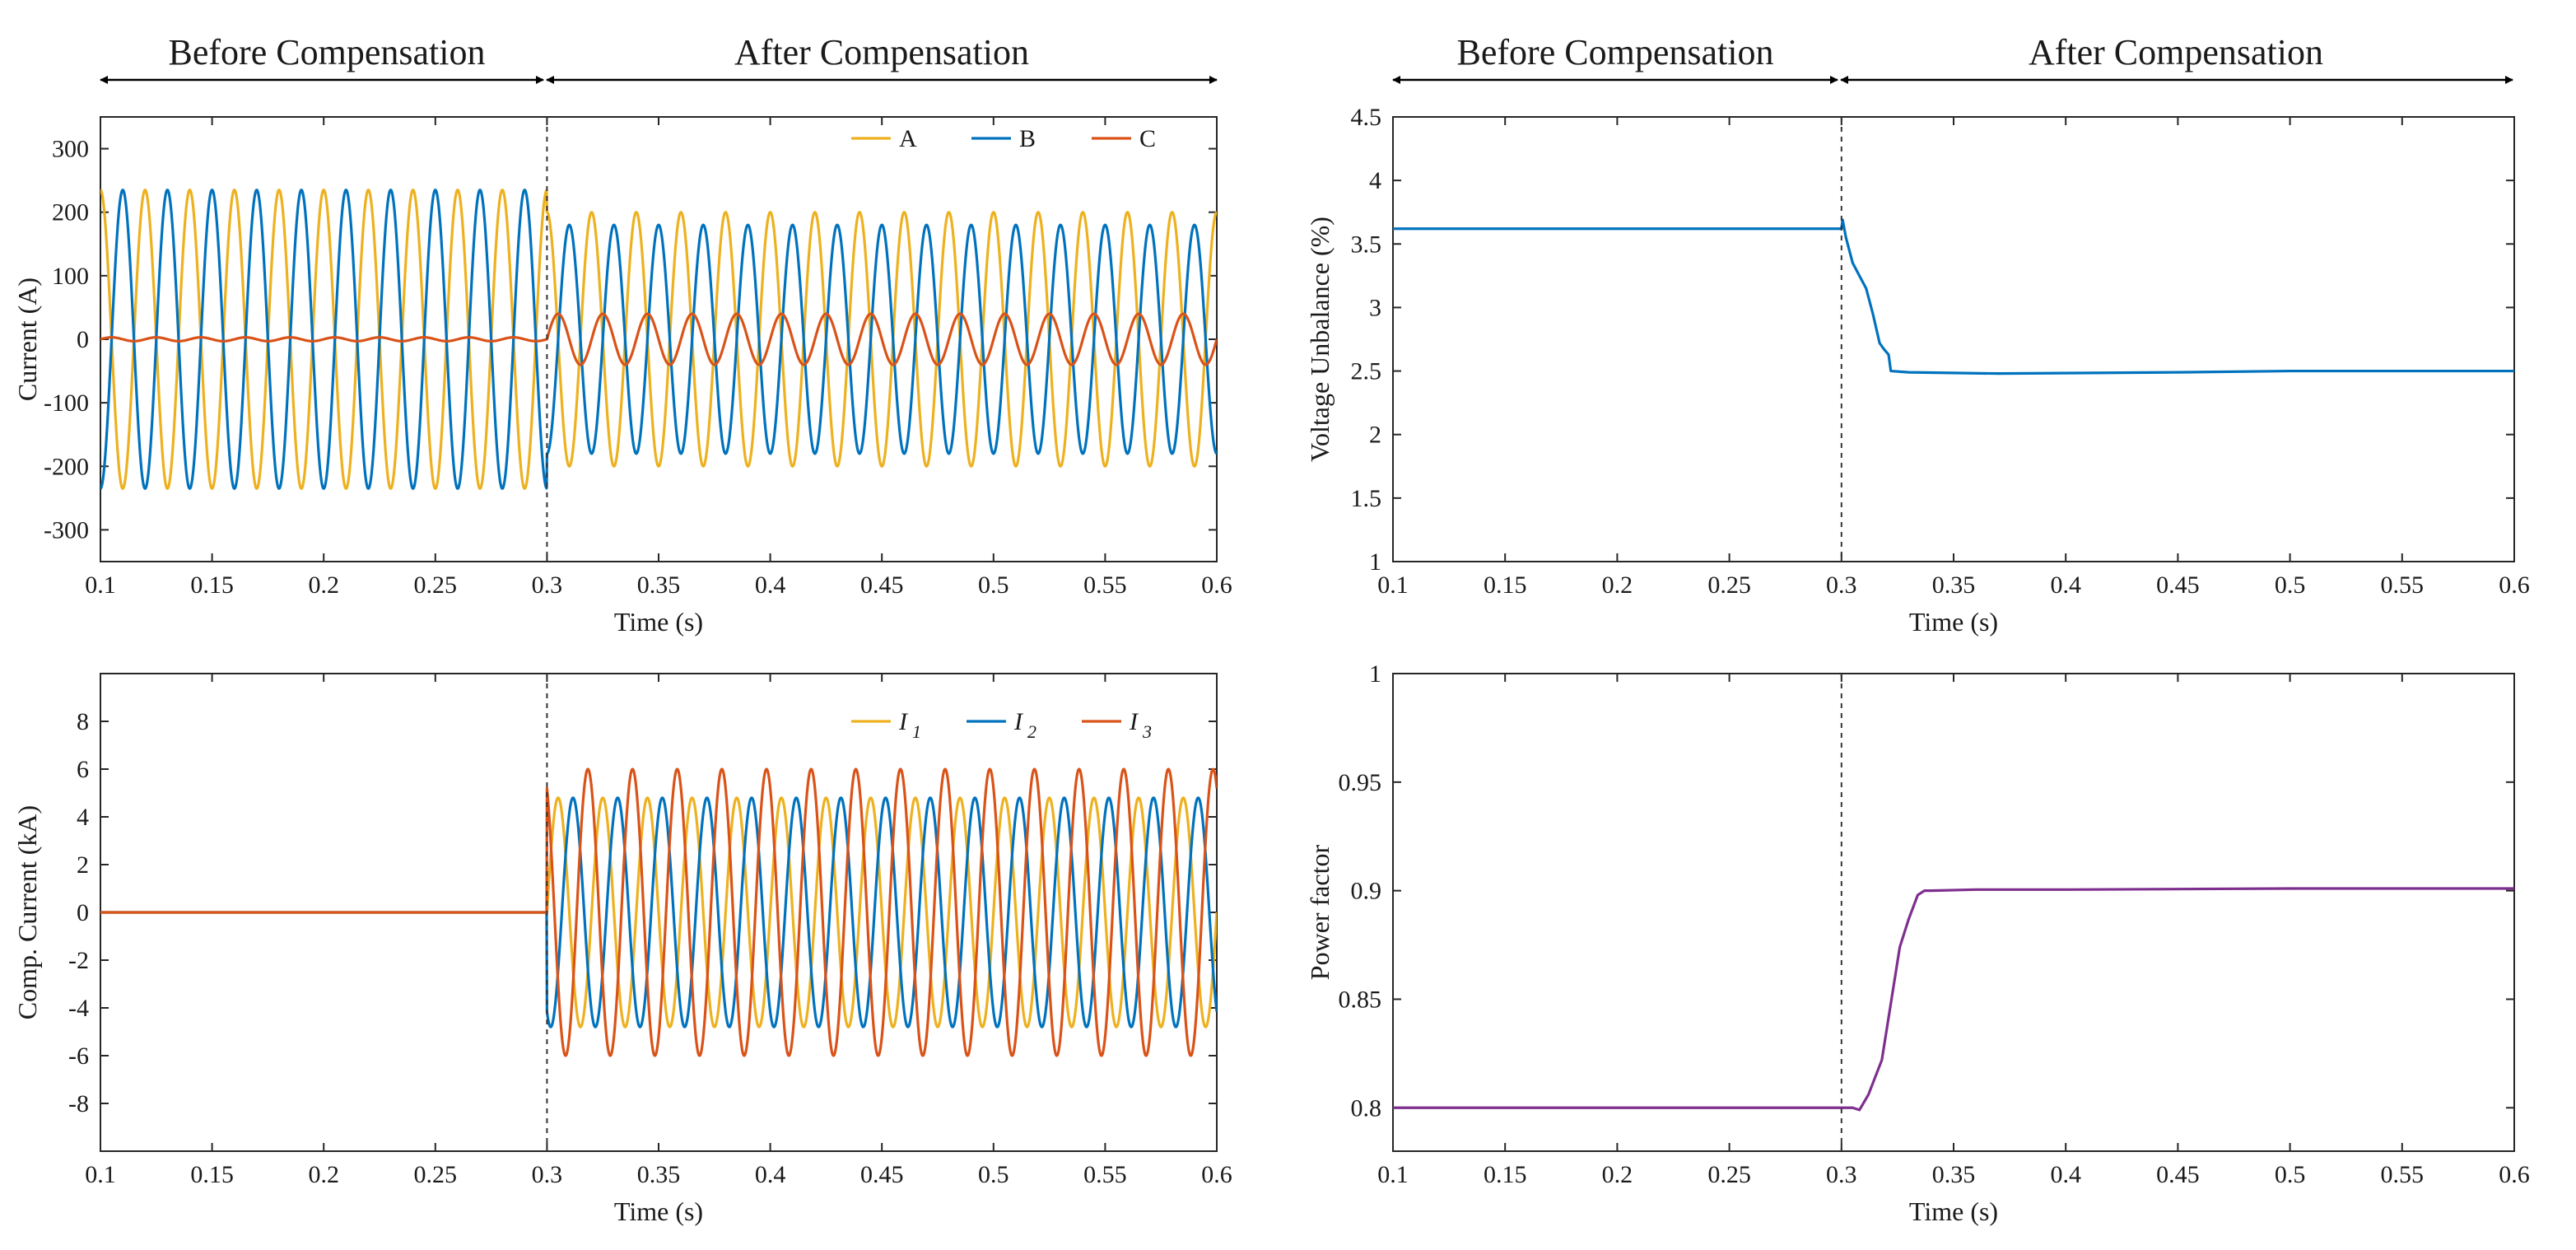  What do you see at coordinates (1320, 912) in the screenshot?
I see `power-factor-y-axis-label: Power factor` at bounding box center [1320, 912].